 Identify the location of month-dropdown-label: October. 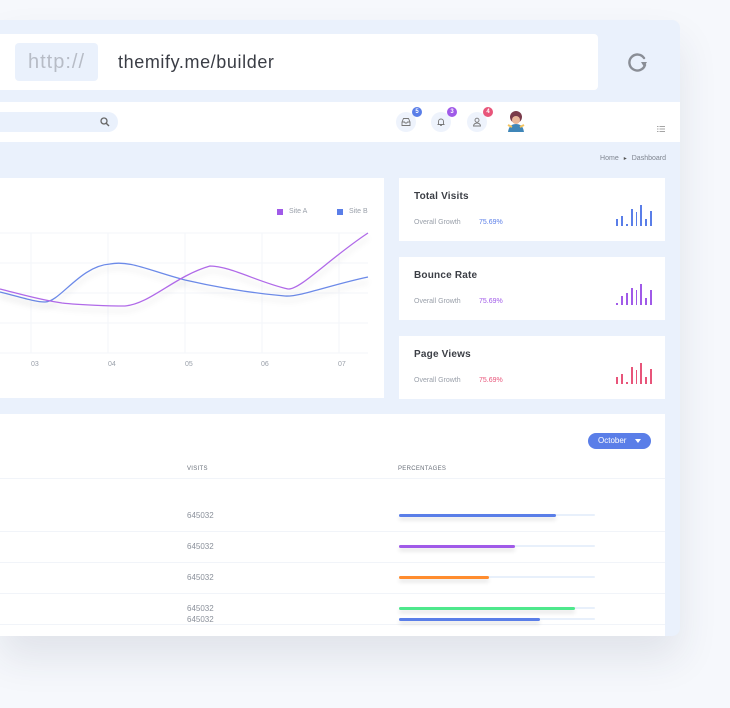
(612, 440).